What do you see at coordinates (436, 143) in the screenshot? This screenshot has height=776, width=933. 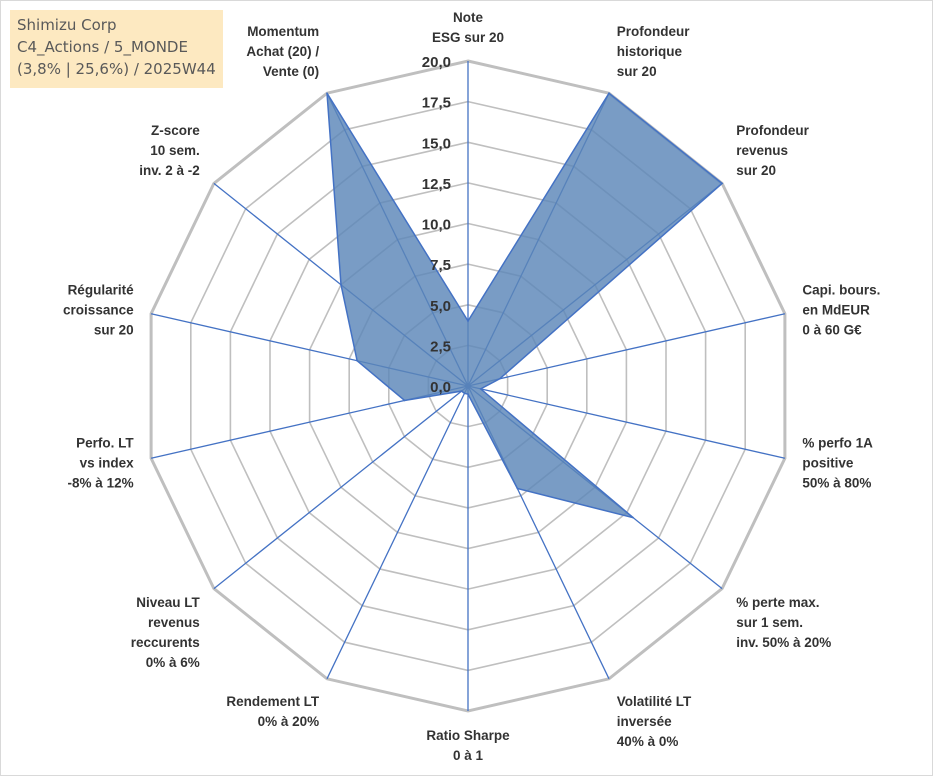 I see `tick-label-6: 15,0` at bounding box center [436, 143].